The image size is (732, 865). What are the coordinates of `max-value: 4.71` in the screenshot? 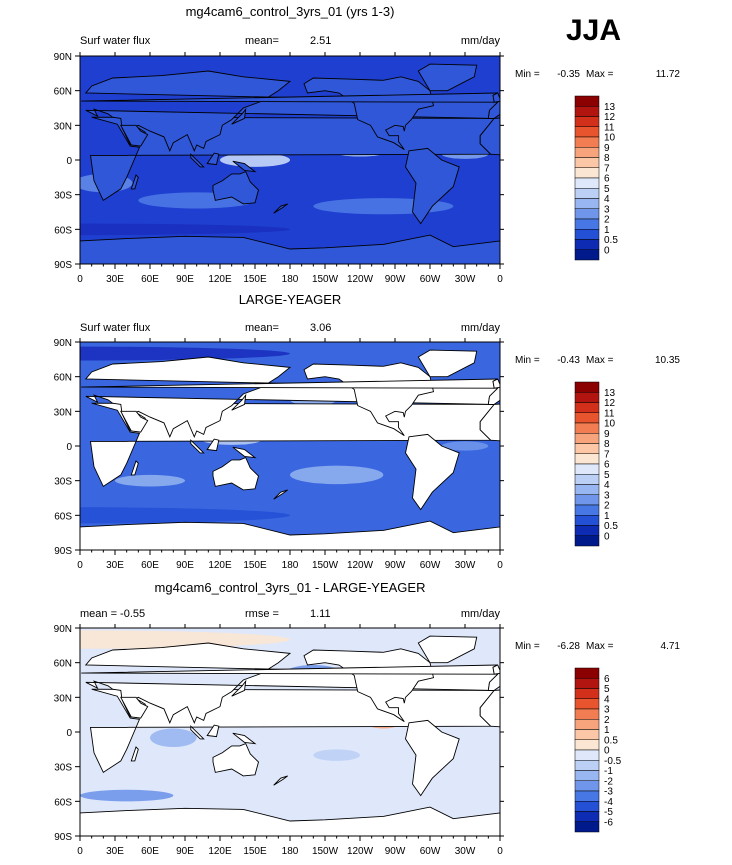 It's located at (671, 646).